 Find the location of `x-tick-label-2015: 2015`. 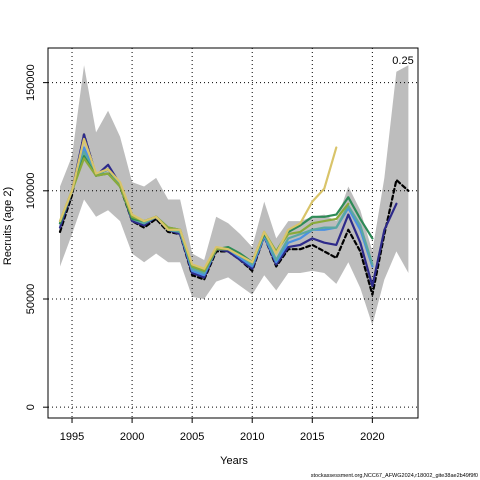

x-tick-label-2015: 2015 is located at coordinates (312, 437).